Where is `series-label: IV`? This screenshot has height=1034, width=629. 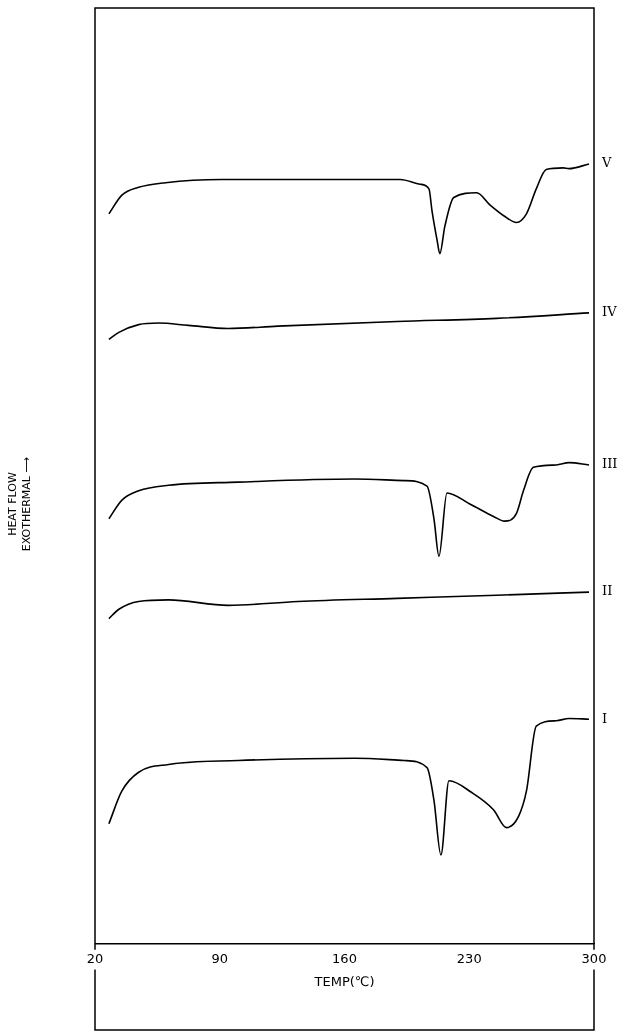 series-label: IV is located at coordinates (610, 312).